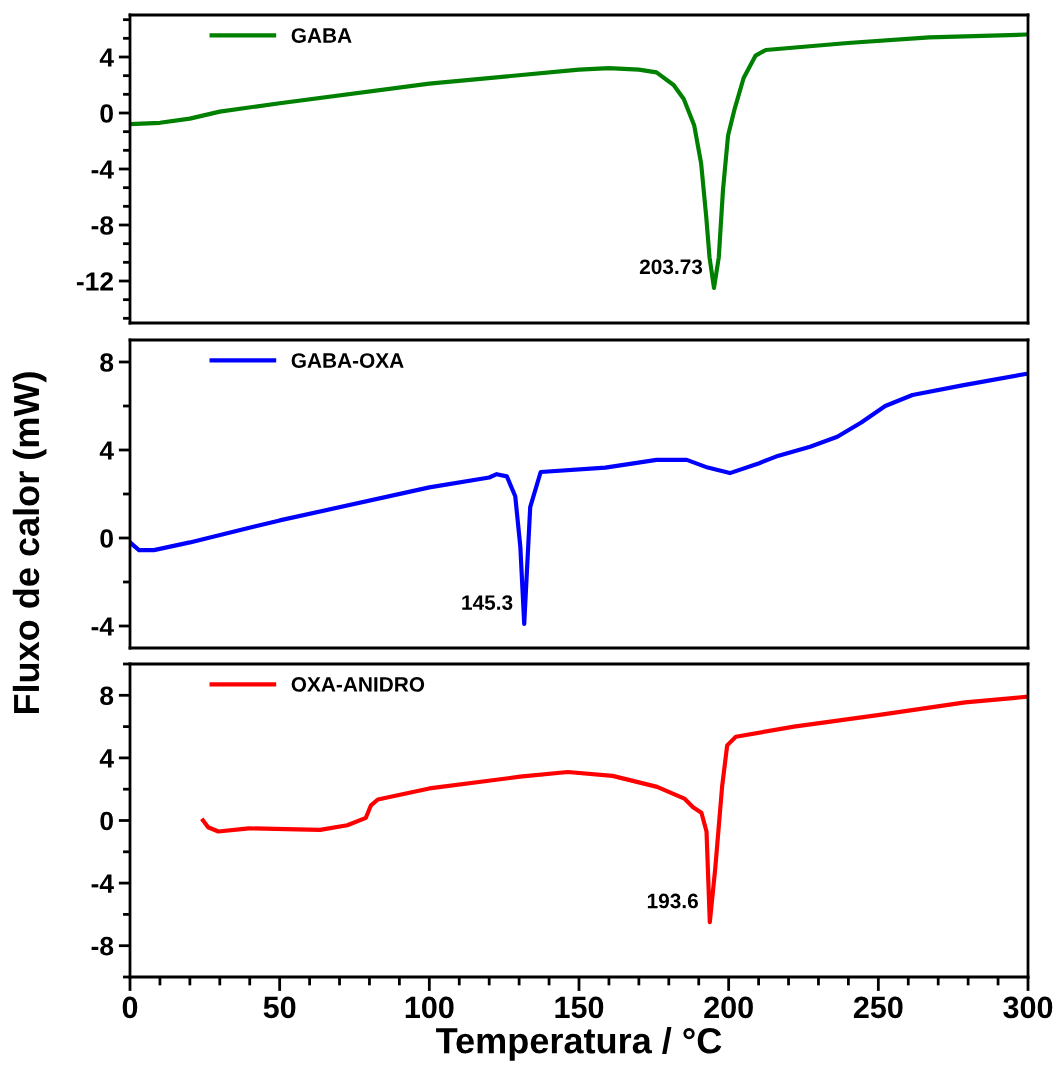  What do you see at coordinates (347, 360) in the screenshot?
I see `legend-label: GABA-OXA` at bounding box center [347, 360].